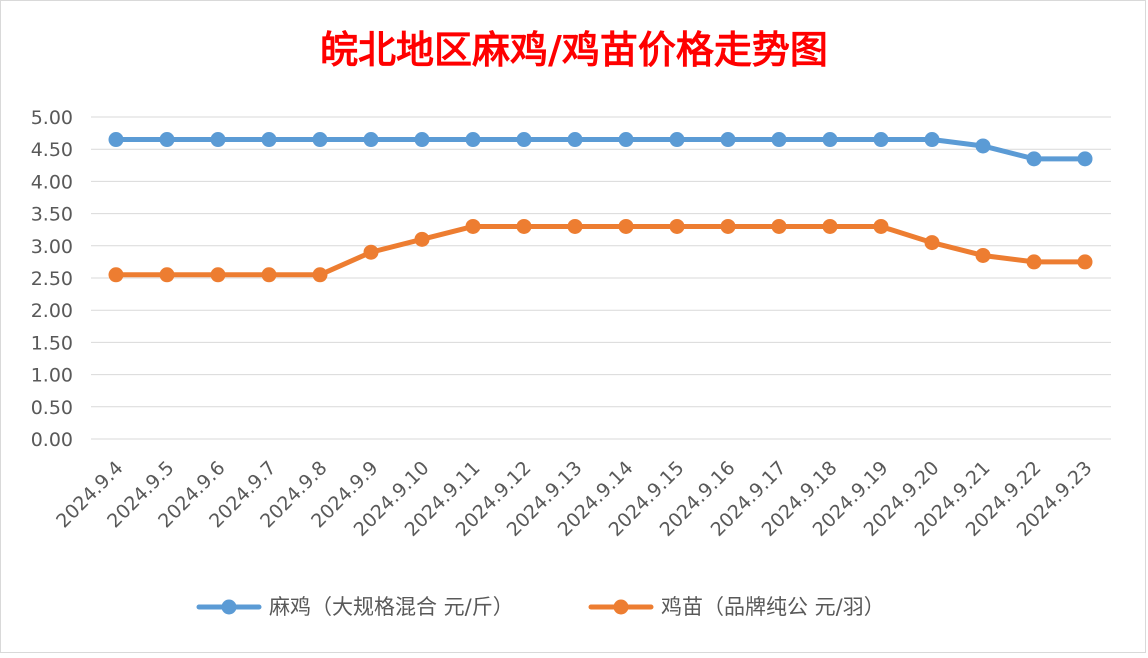 This screenshot has width=1148, height=658. I want to click on y-tick-label: 0.00, so click(52, 440).